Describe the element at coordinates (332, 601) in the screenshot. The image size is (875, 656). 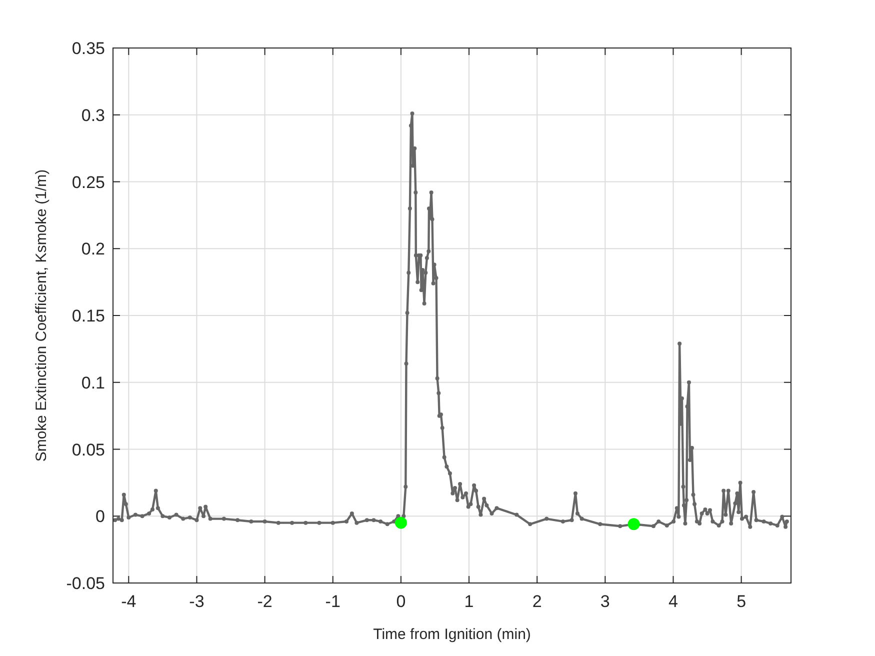
I see `x-tick-label: -1` at that location.